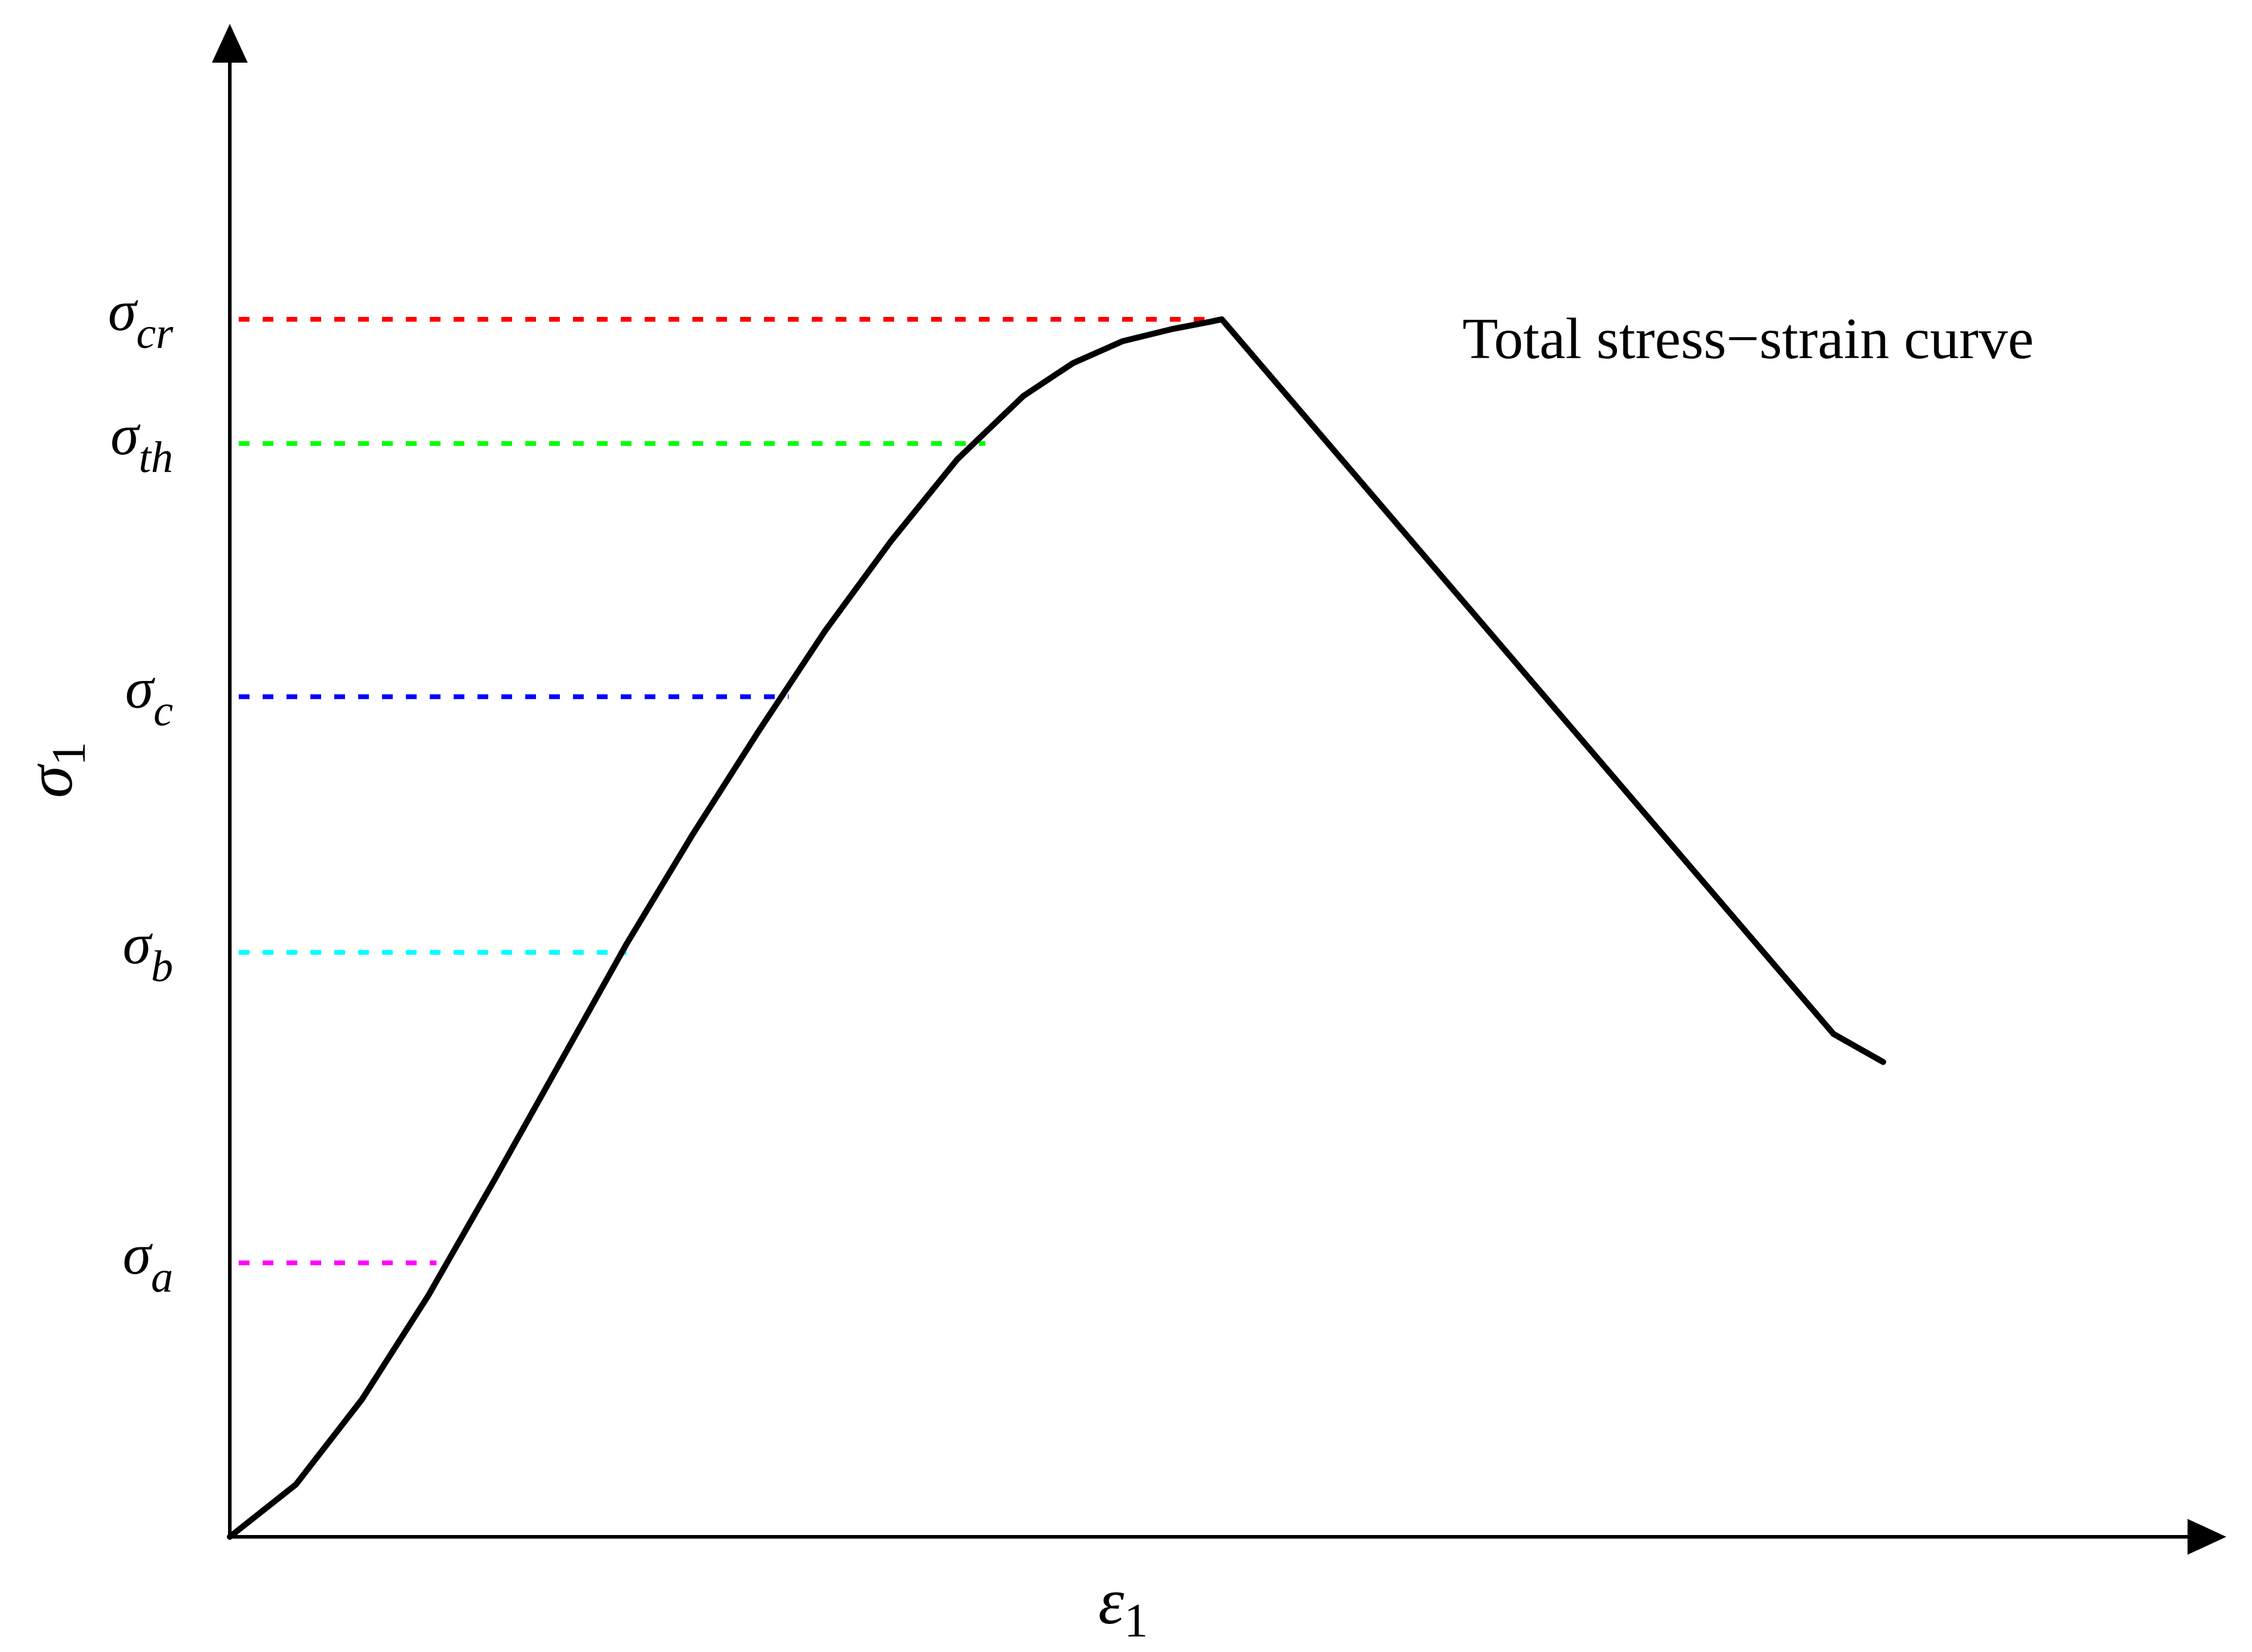 This screenshot has width=2252, height=1652. What do you see at coordinates (155, 334) in the screenshot?
I see `reference-label-subscript: cr` at bounding box center [155, 334].